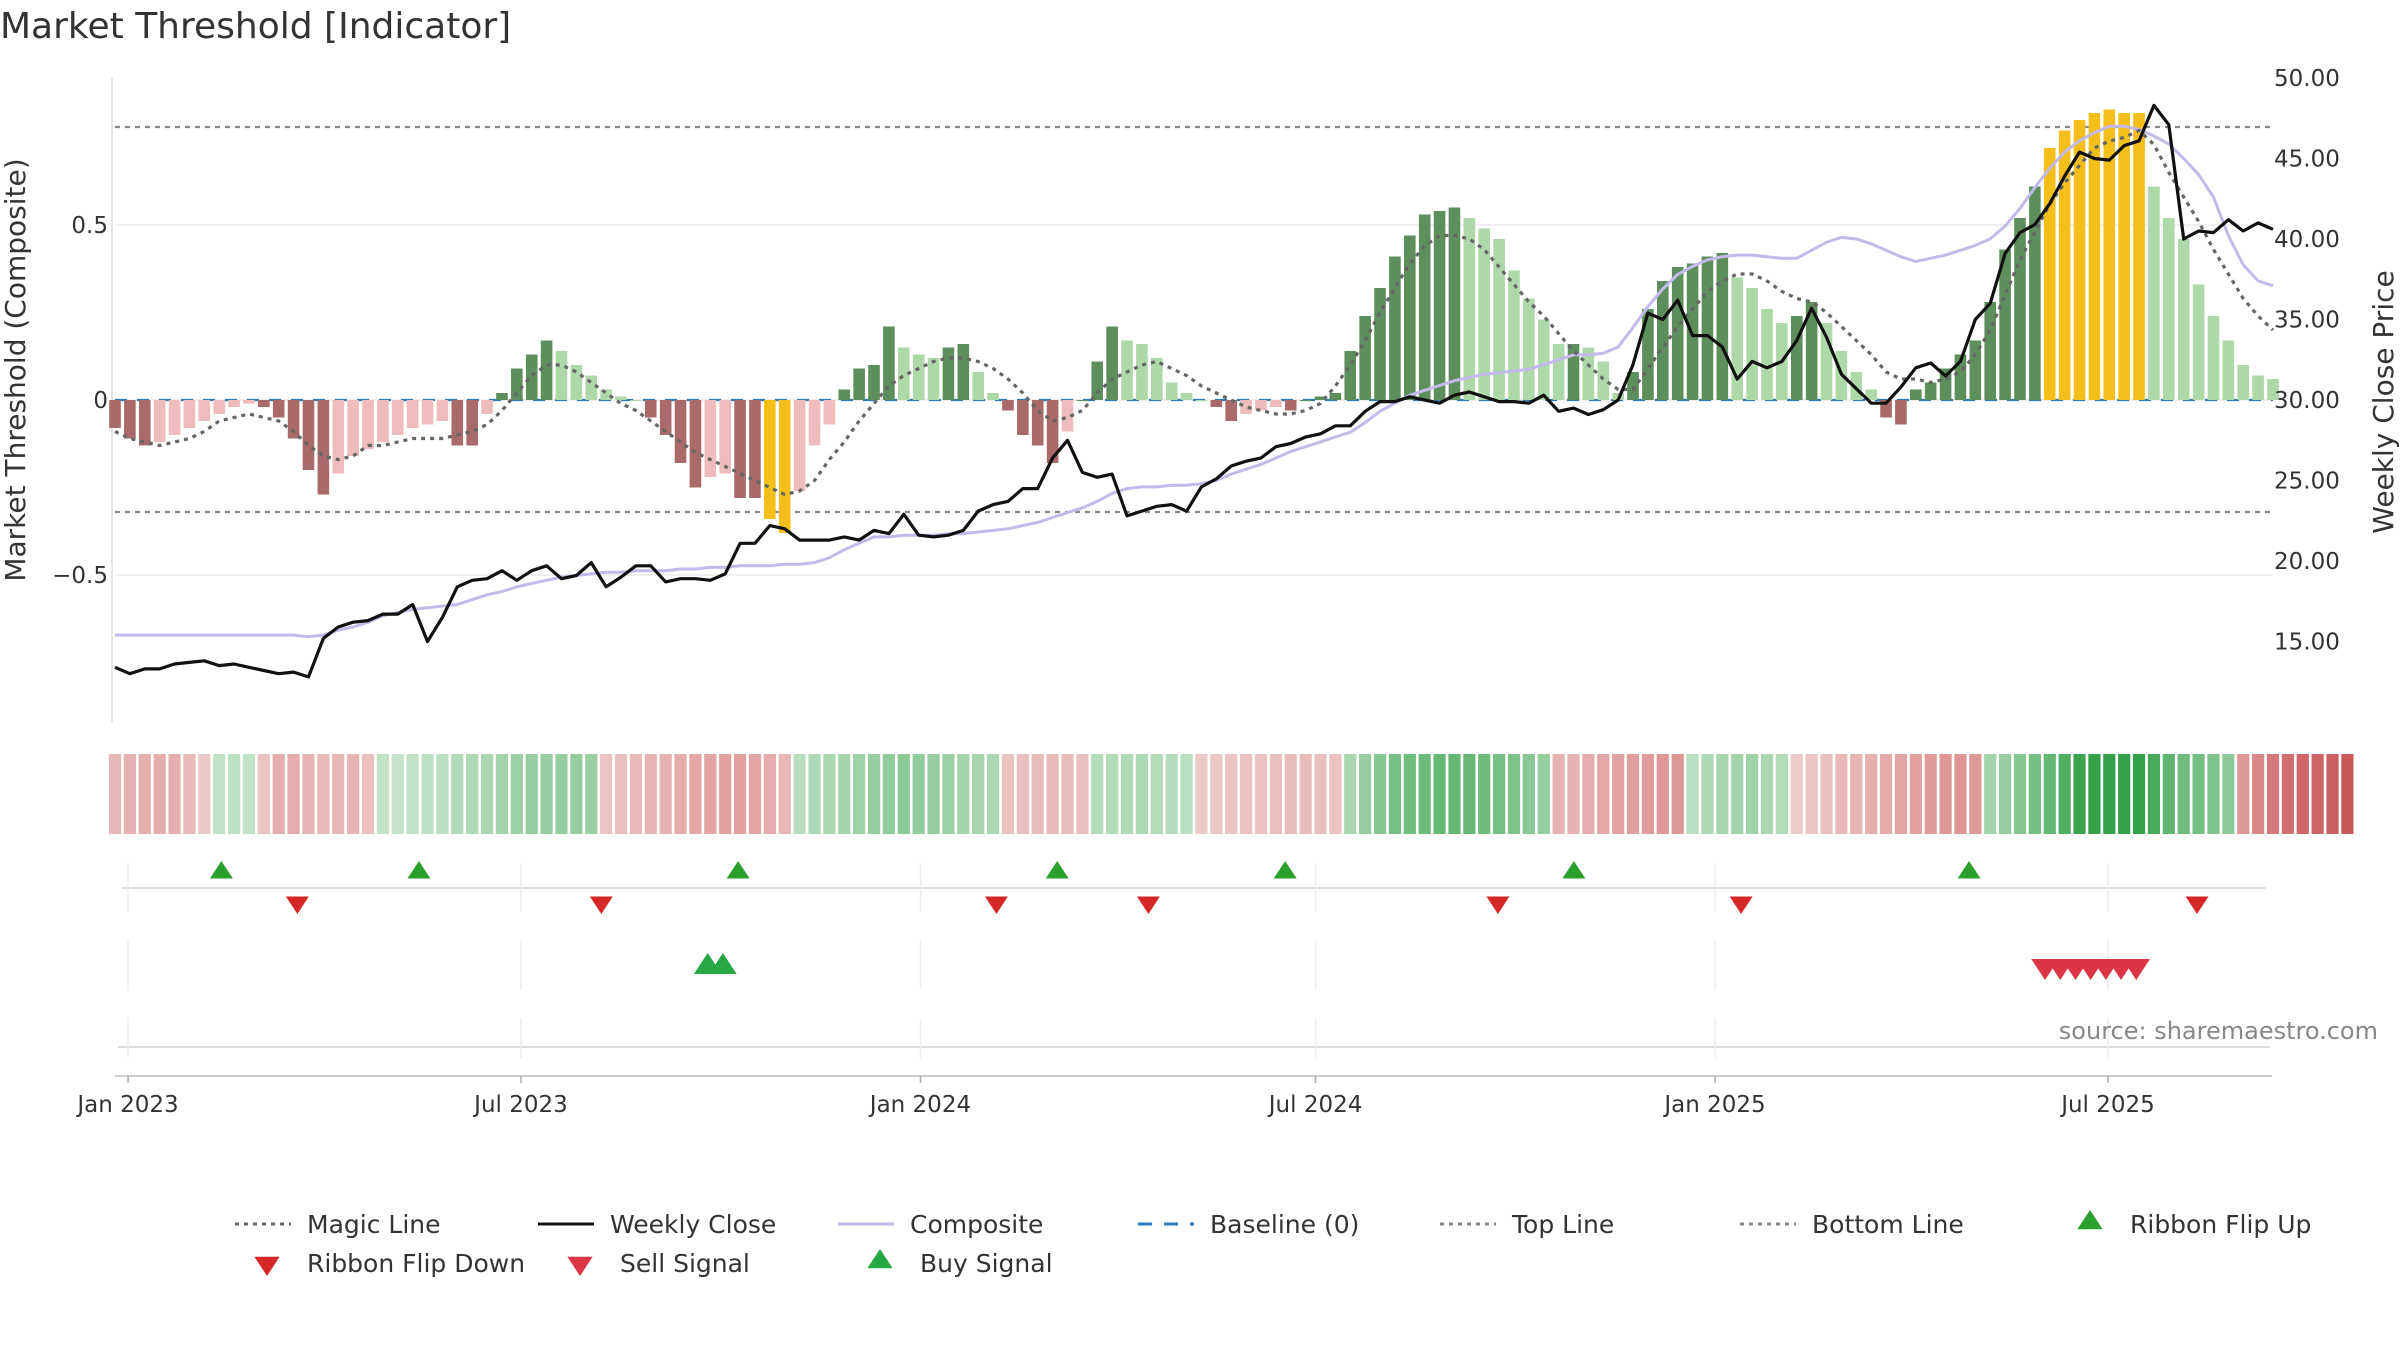  Describe the element at coordinates (1527, 1224) in the screenshot. I see `legend-item: Top Line` at that location.